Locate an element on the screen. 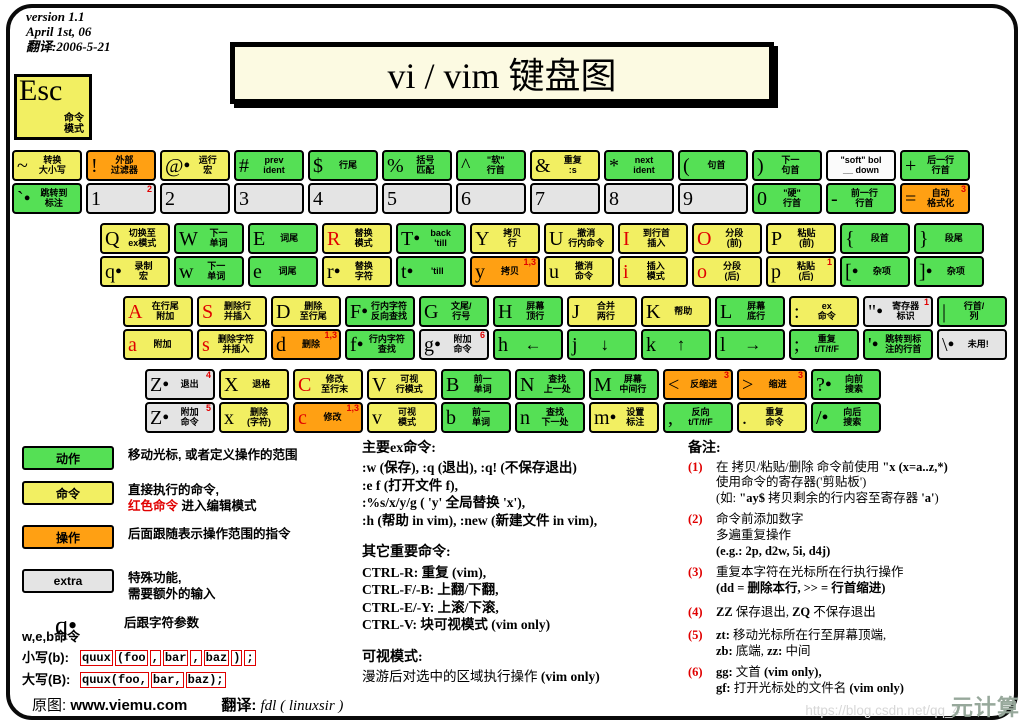 This screenshot has width=1024, height=724. word-segment: baz is located at coordinates (216, 657).